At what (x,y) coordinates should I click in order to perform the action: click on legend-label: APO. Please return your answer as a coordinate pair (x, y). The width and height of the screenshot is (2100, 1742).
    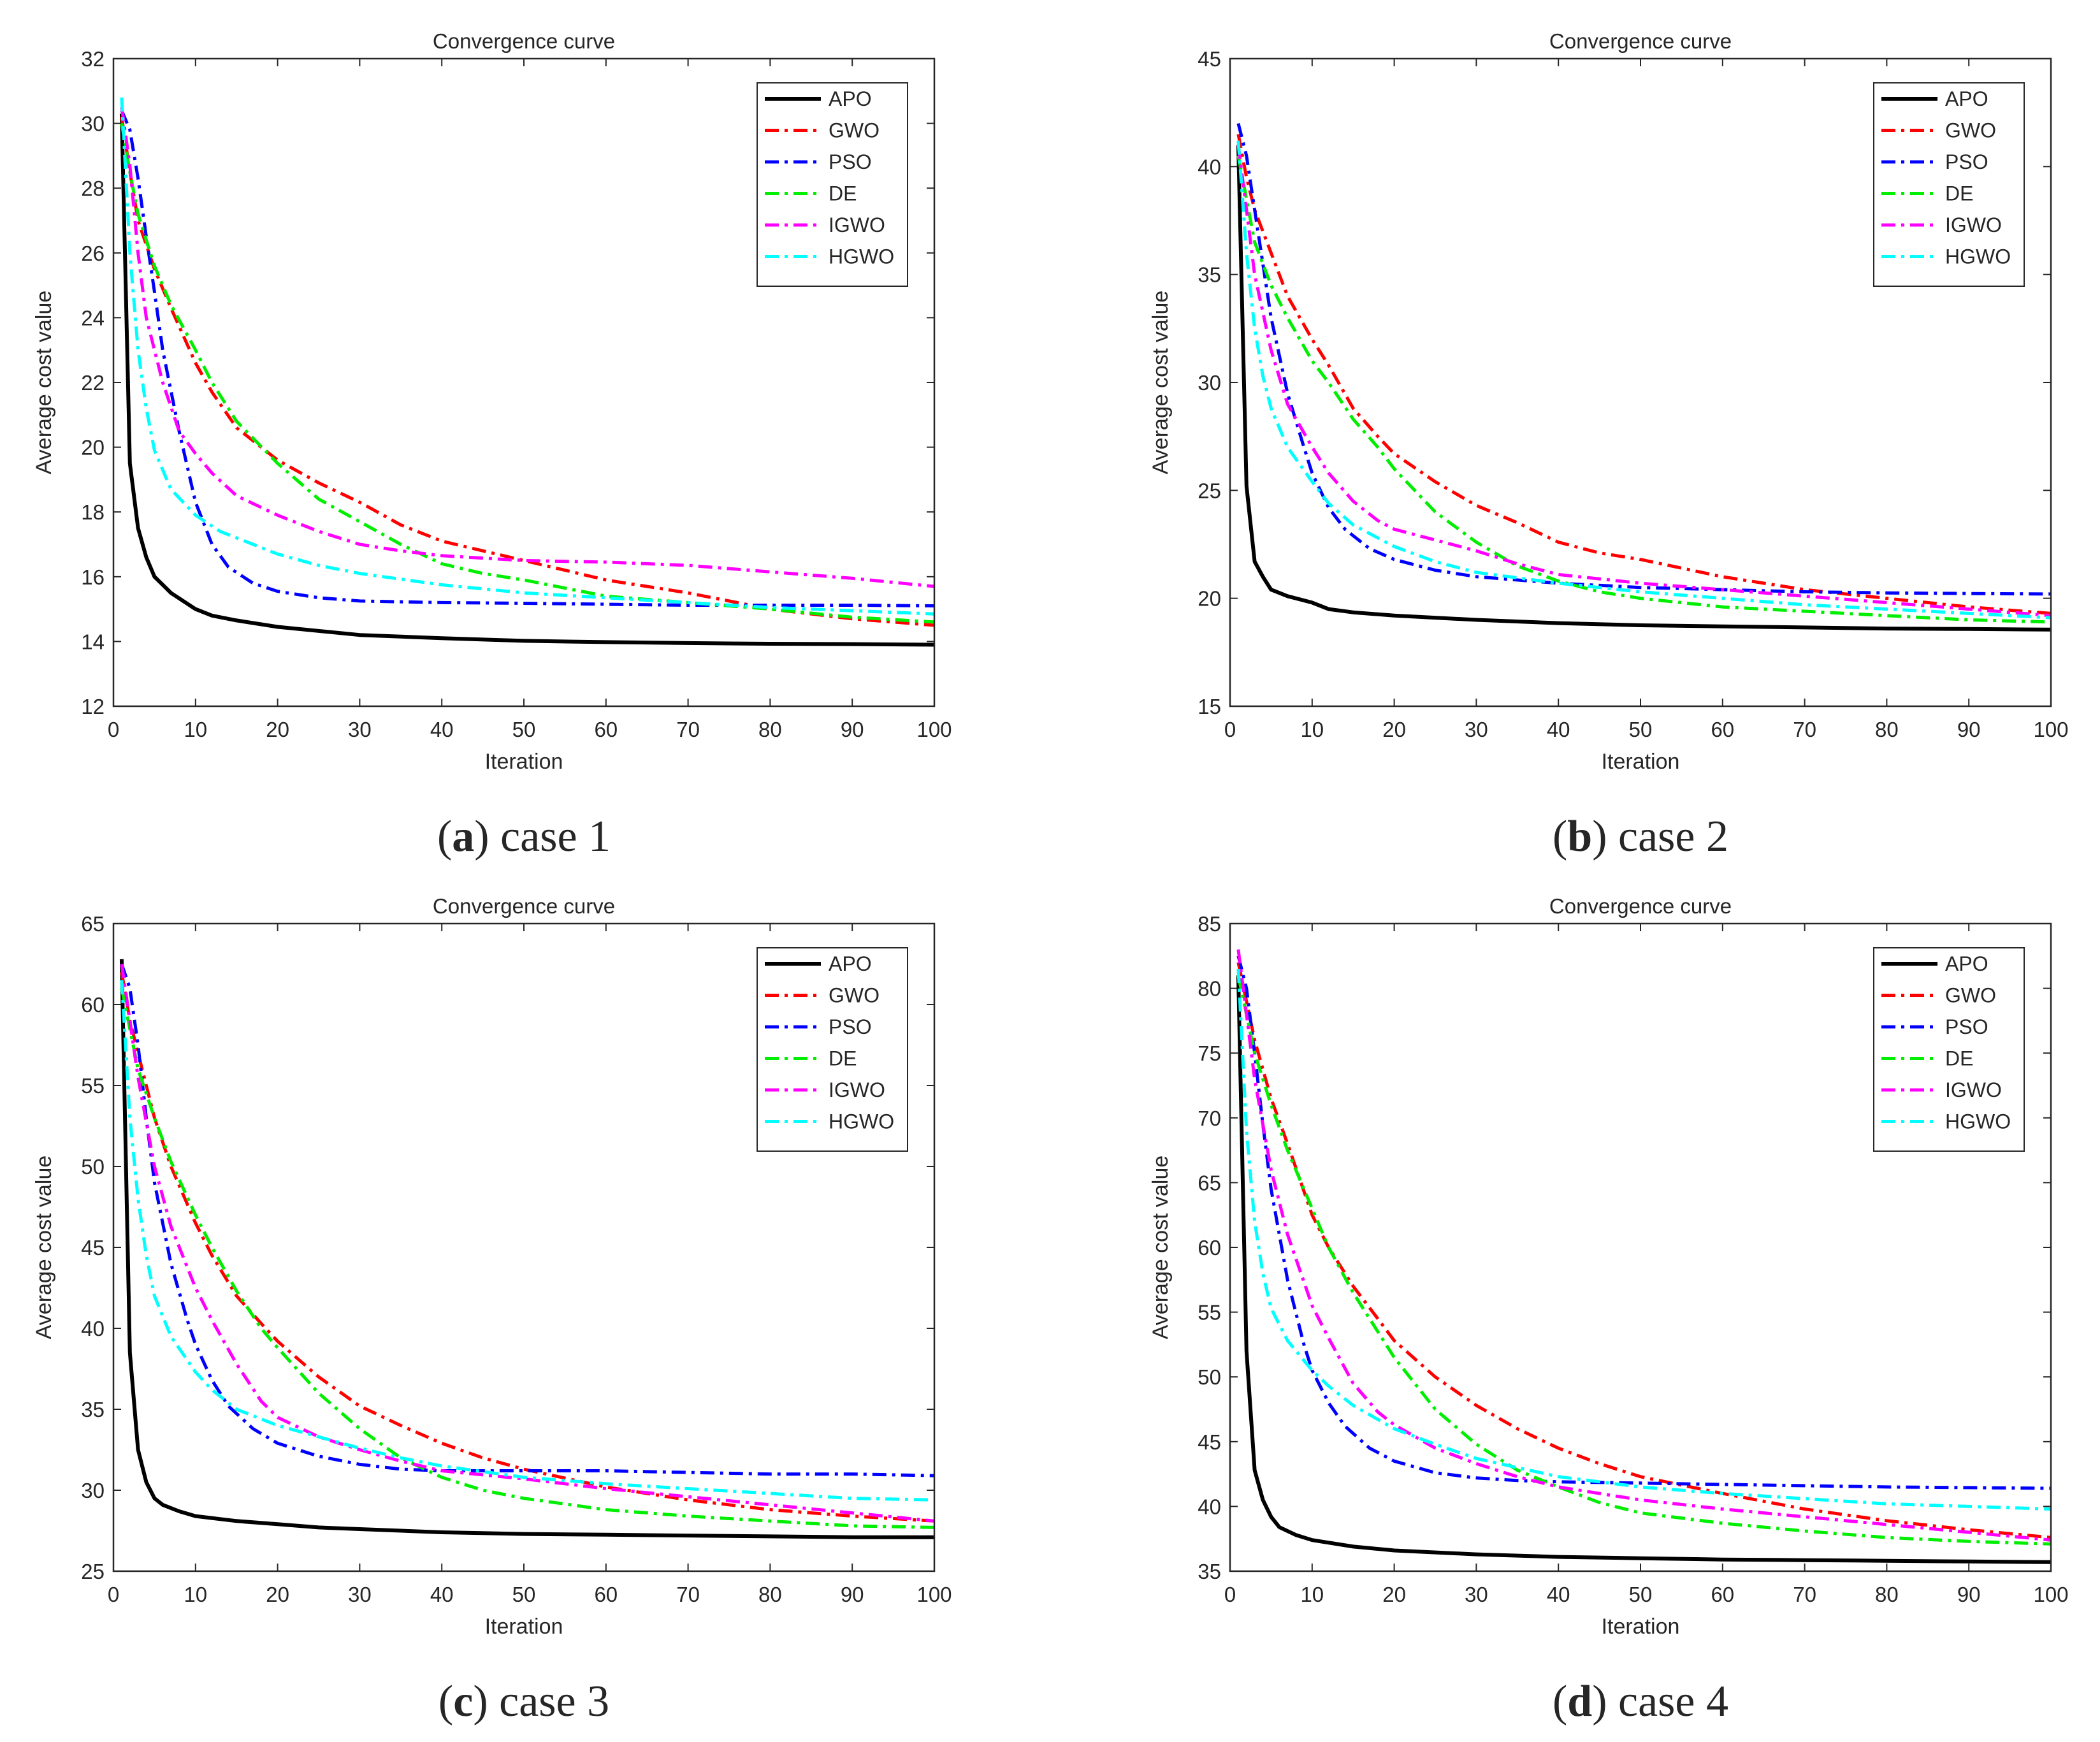
    Looking at the image, I should click on (1966, 963).